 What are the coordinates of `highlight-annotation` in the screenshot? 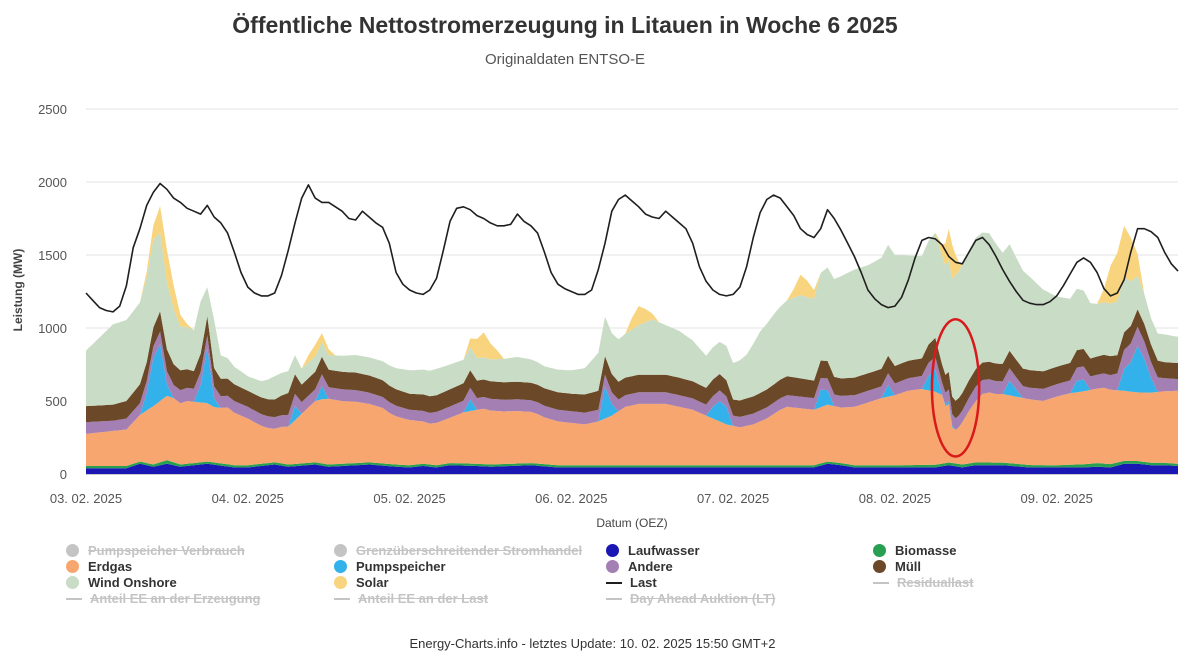 It's located at (955, 387).